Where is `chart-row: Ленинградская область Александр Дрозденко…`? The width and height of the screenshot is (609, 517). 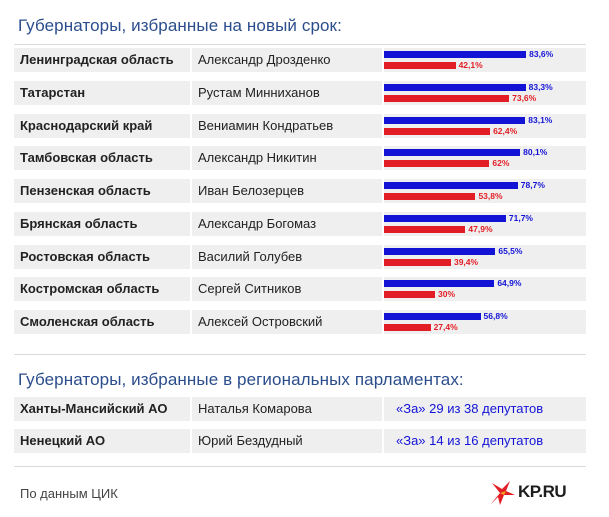 chart-row: Ленинградская область Александр Дрозденко… is located at coordinates (300, 60).